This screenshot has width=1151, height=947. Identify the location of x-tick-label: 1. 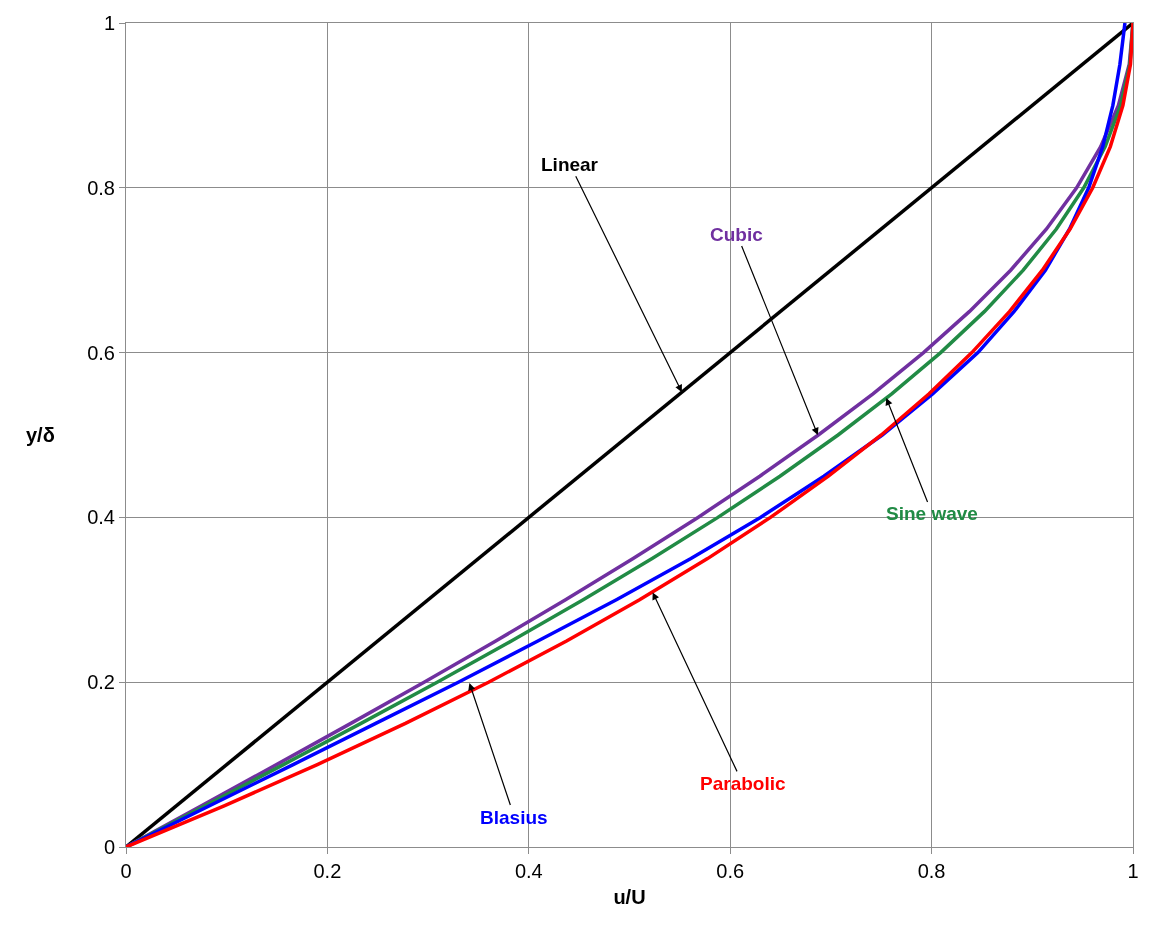
(1133, 871).